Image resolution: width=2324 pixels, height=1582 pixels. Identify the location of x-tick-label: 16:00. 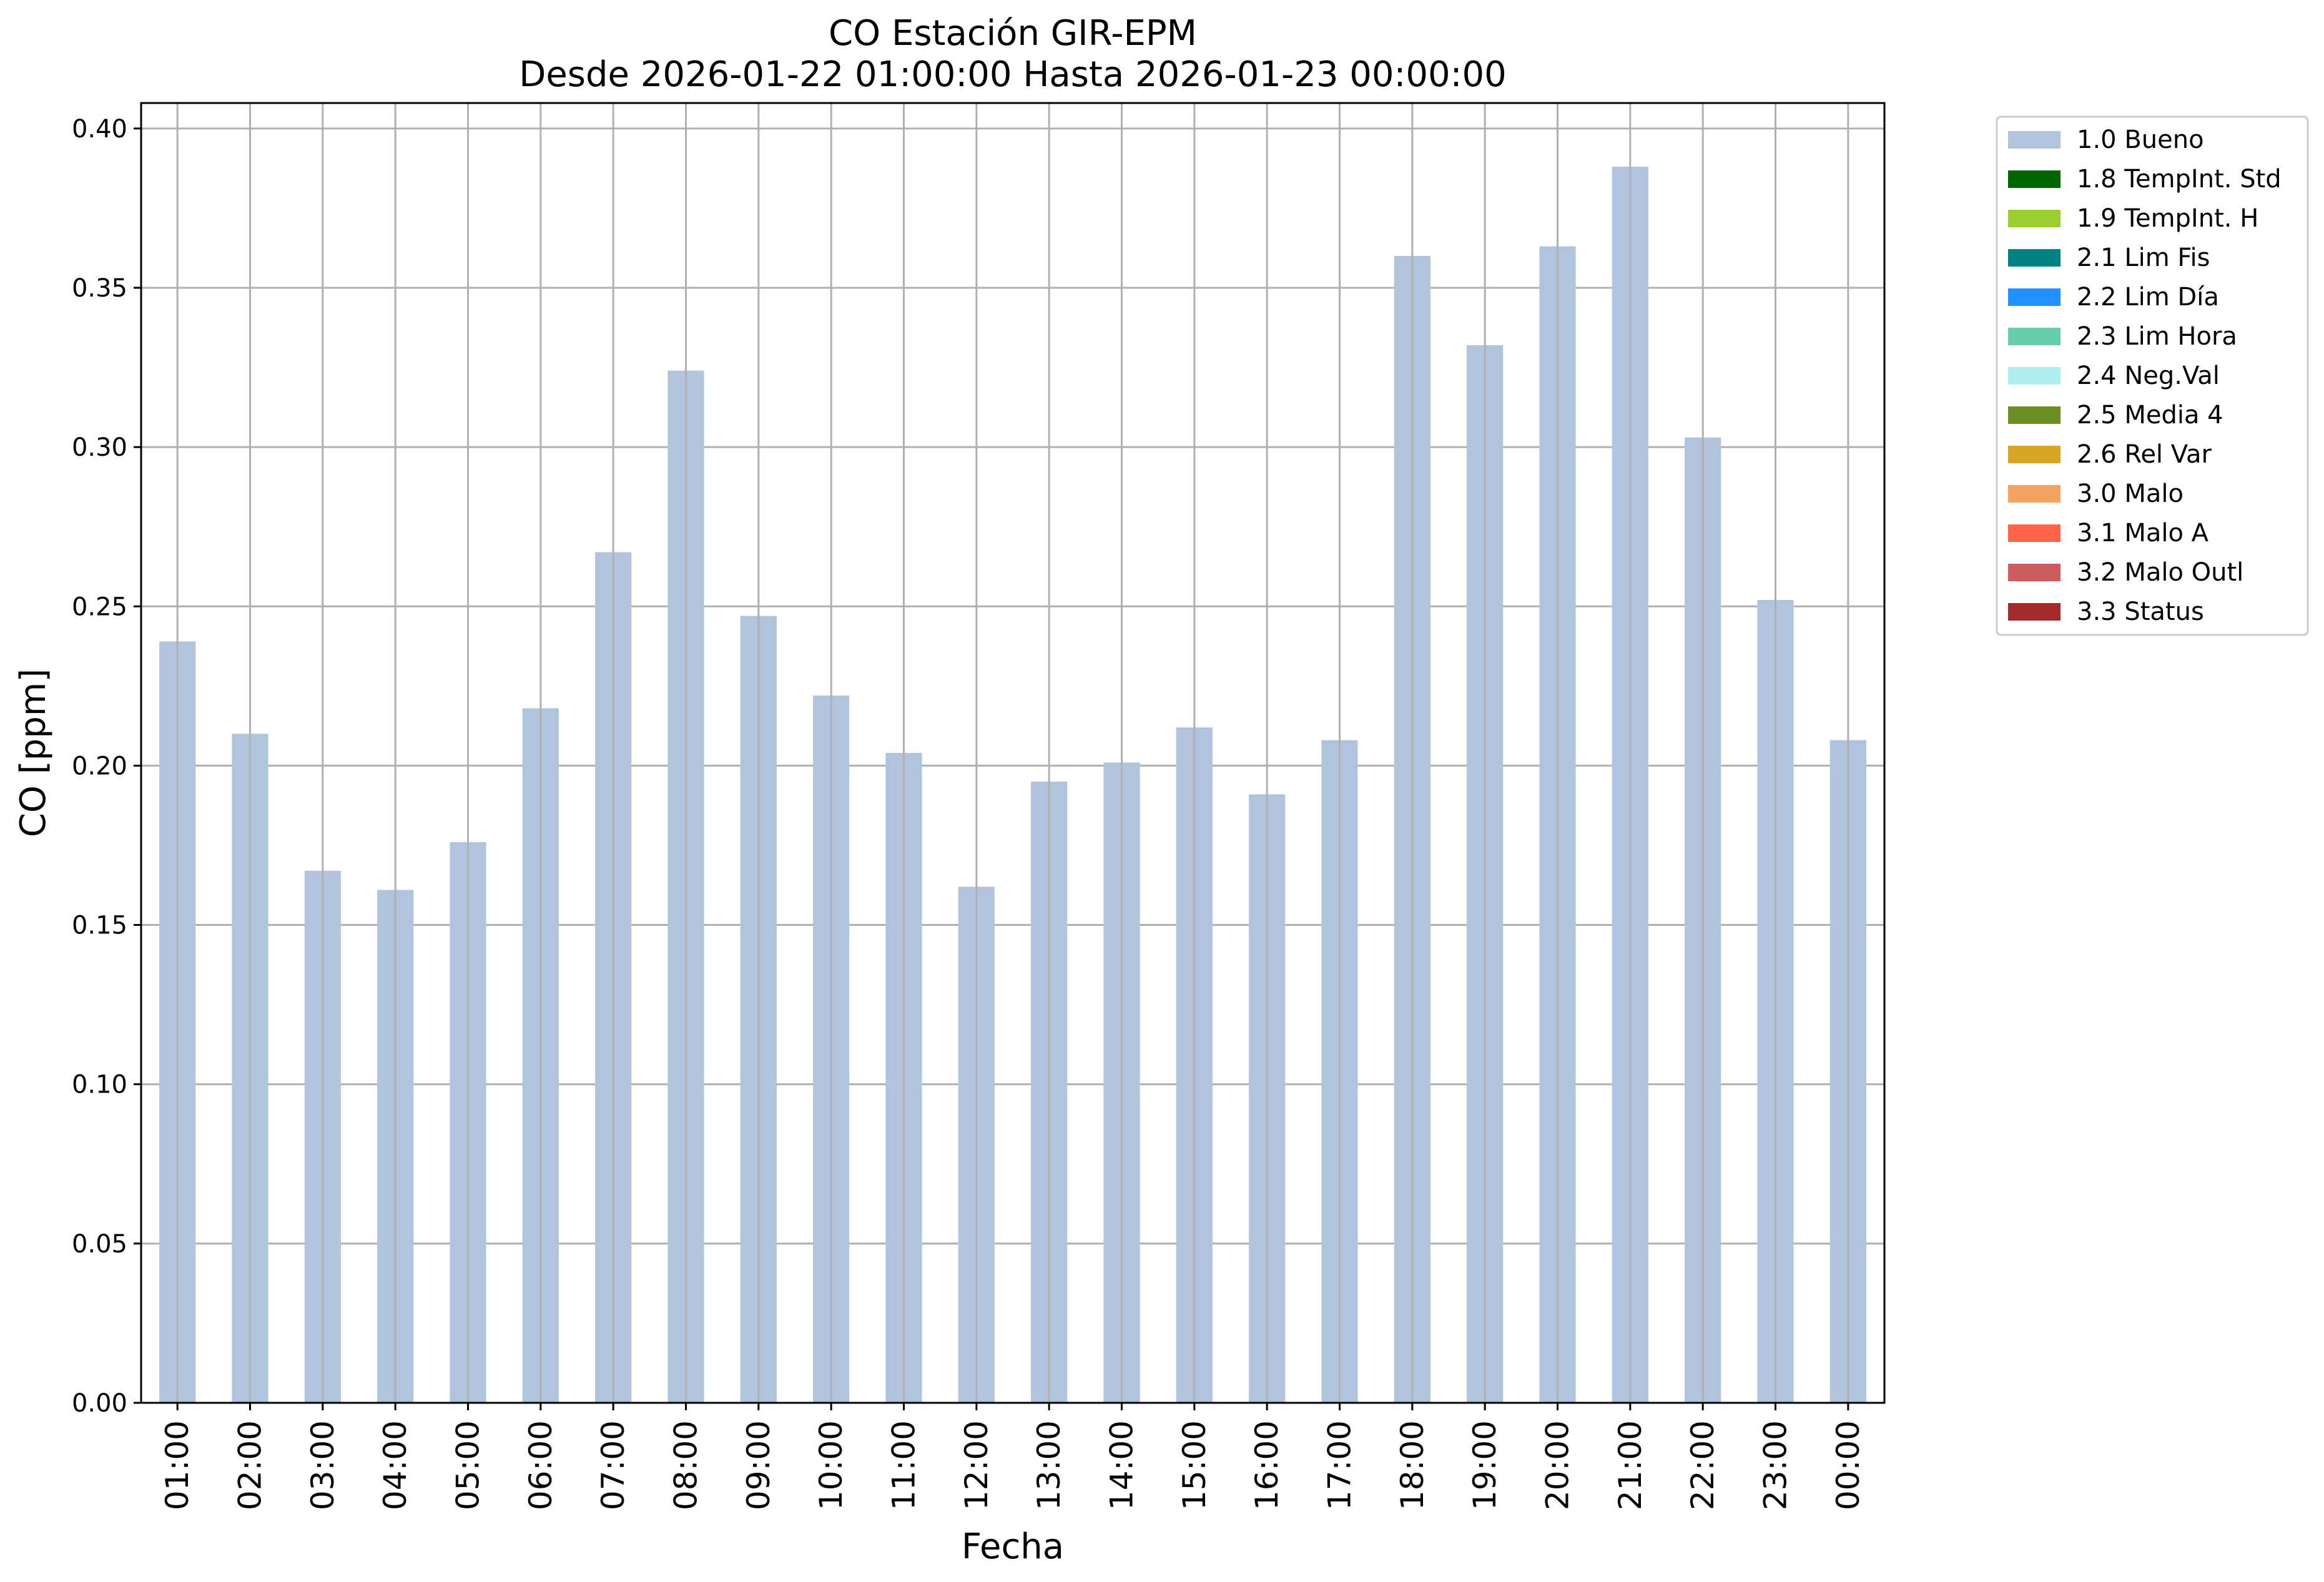
(1267, 1465).